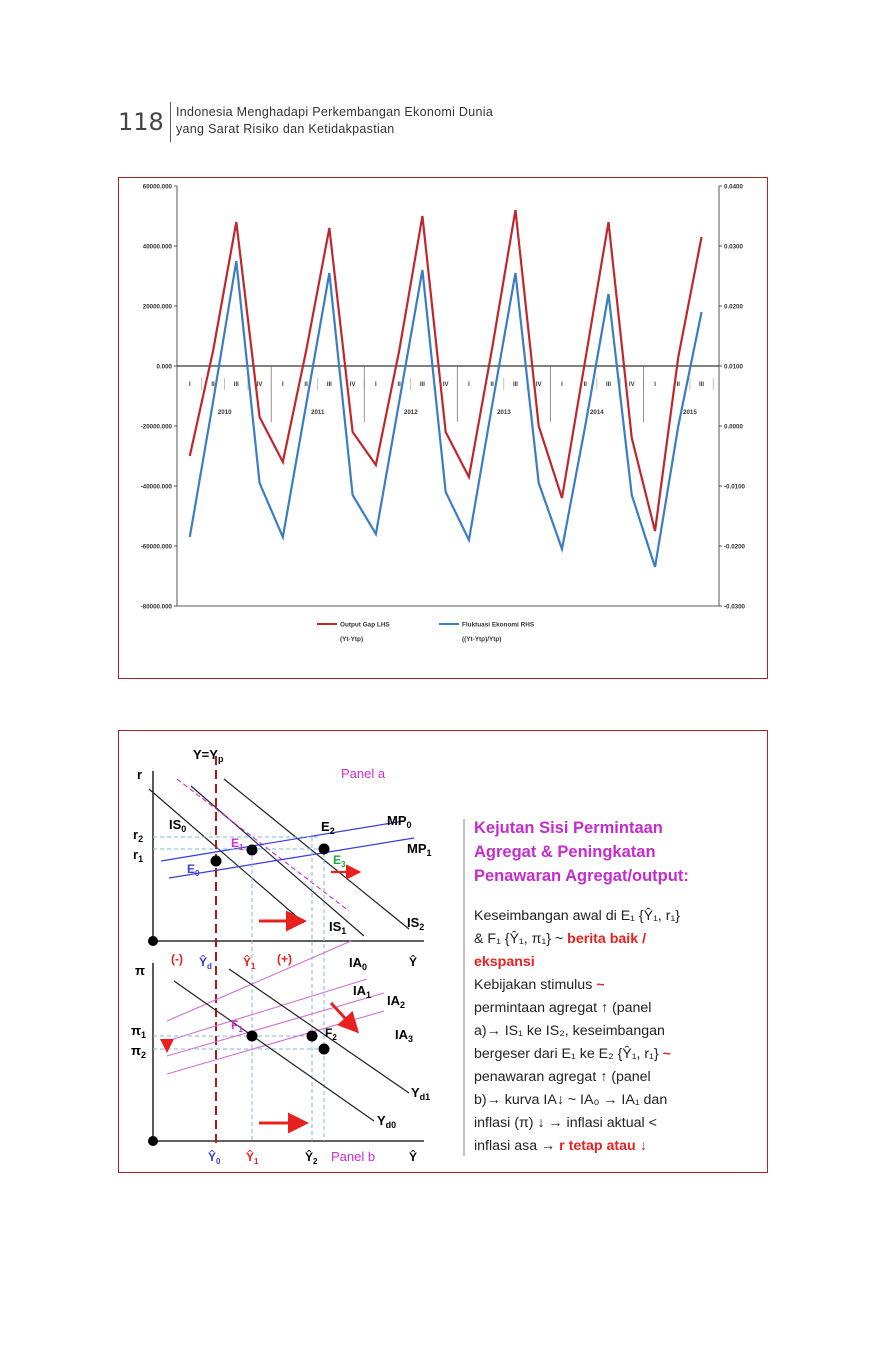 This screenshot has height=1359, width=886. I want to click on text-panel-body-line: & F₁ {Ŷ₁, π₁} ~ berita baik /, so click(560, 938).